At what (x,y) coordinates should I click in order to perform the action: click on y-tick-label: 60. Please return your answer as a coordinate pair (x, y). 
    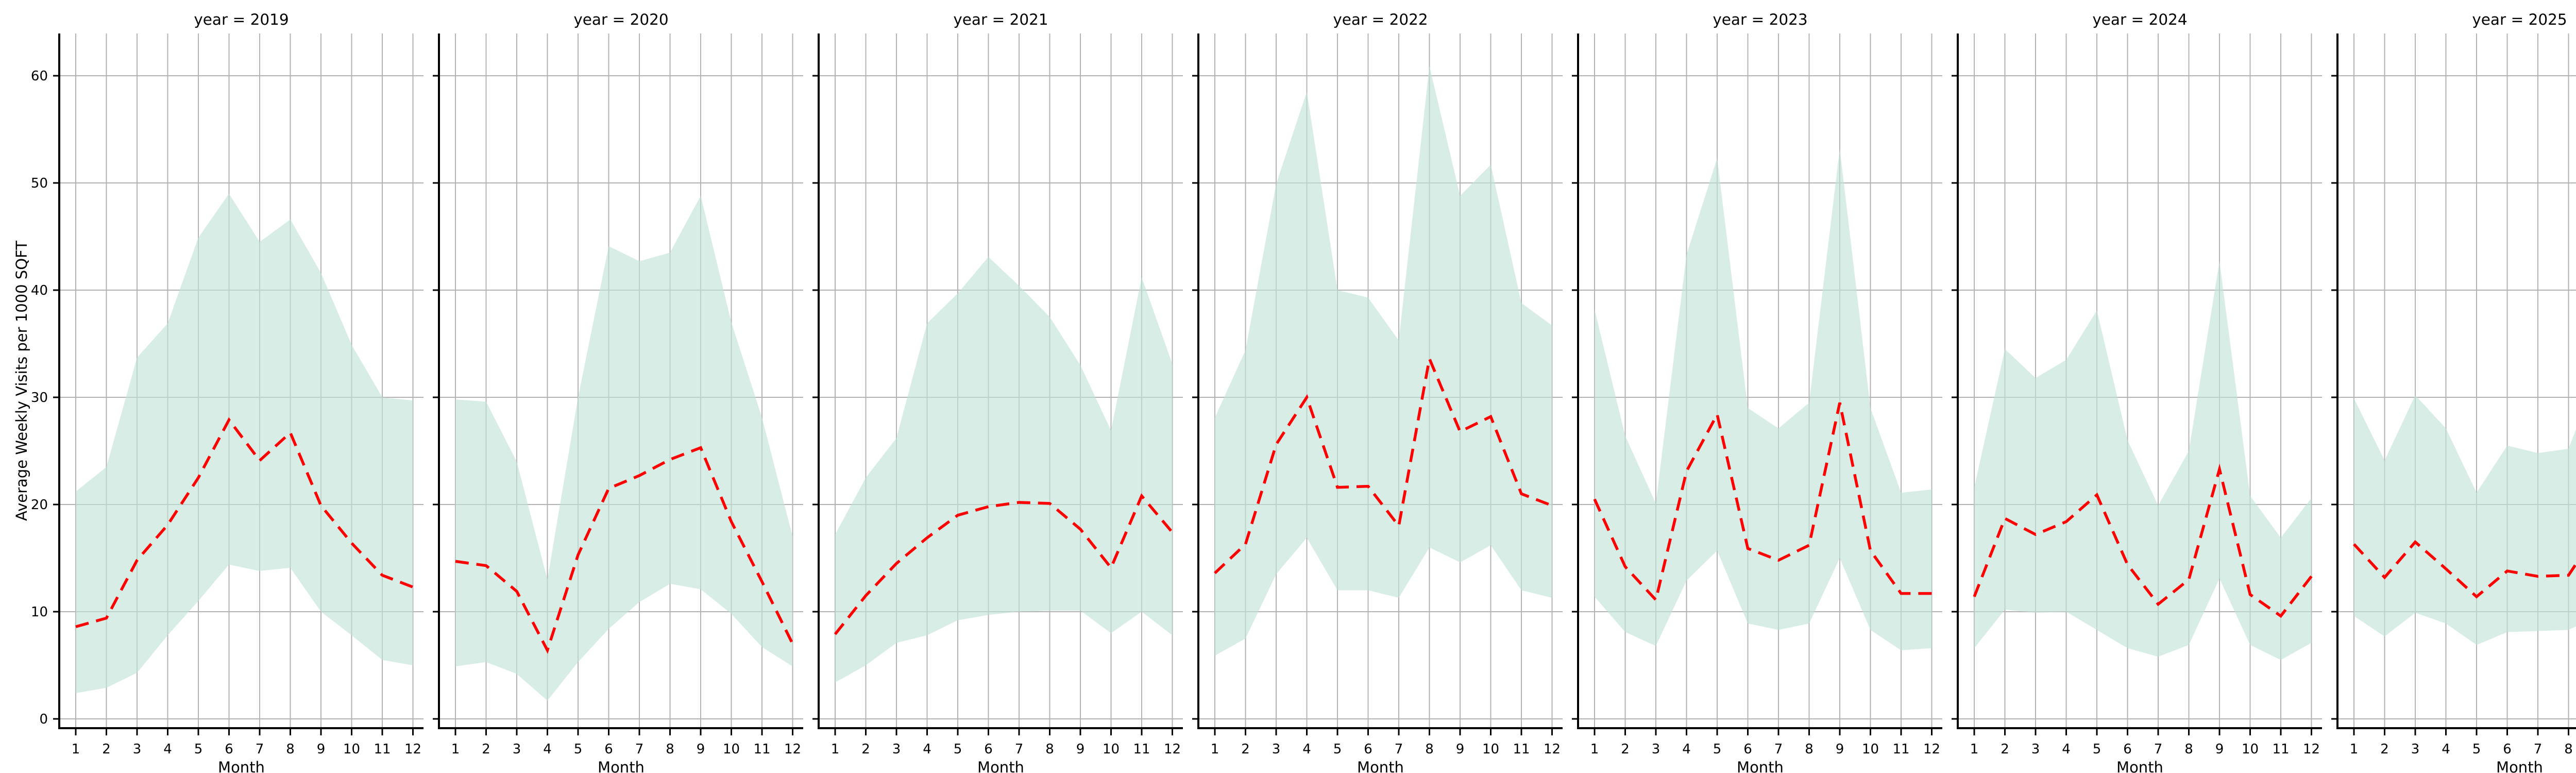
    Looking at the image, I should click on (39, 76).